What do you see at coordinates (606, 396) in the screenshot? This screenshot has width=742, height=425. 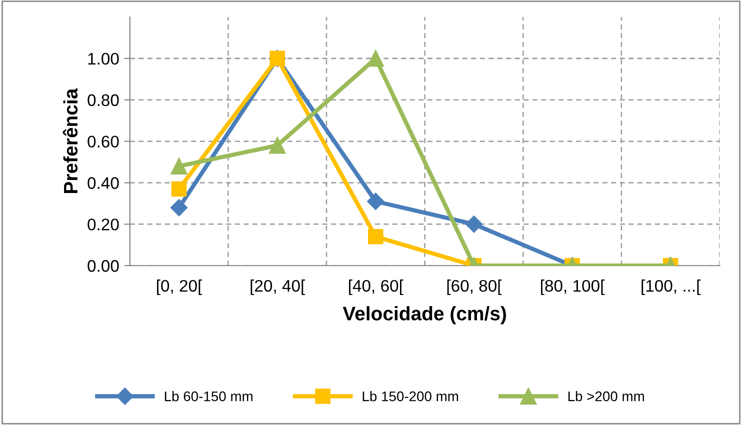 I see `legend-label: Lb >200 mm` at bounding box center [606, 396].